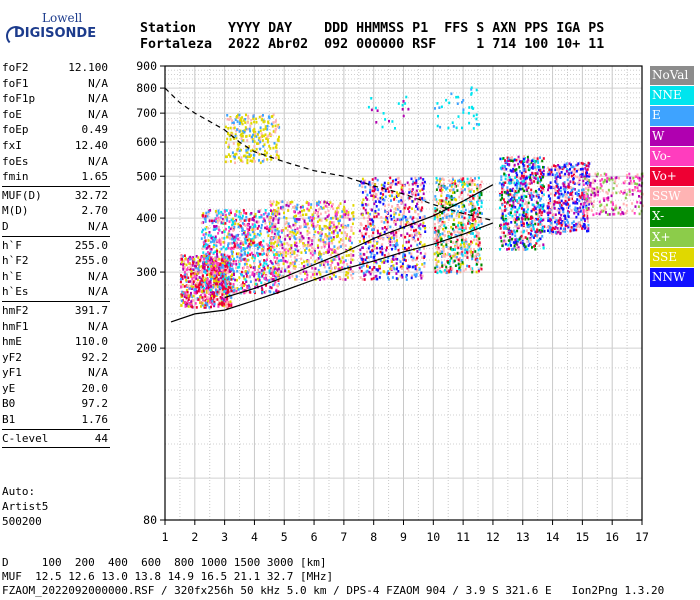 The image size is (700, 600). I want to click on param-row: yE 20.0, so click(56, 389).